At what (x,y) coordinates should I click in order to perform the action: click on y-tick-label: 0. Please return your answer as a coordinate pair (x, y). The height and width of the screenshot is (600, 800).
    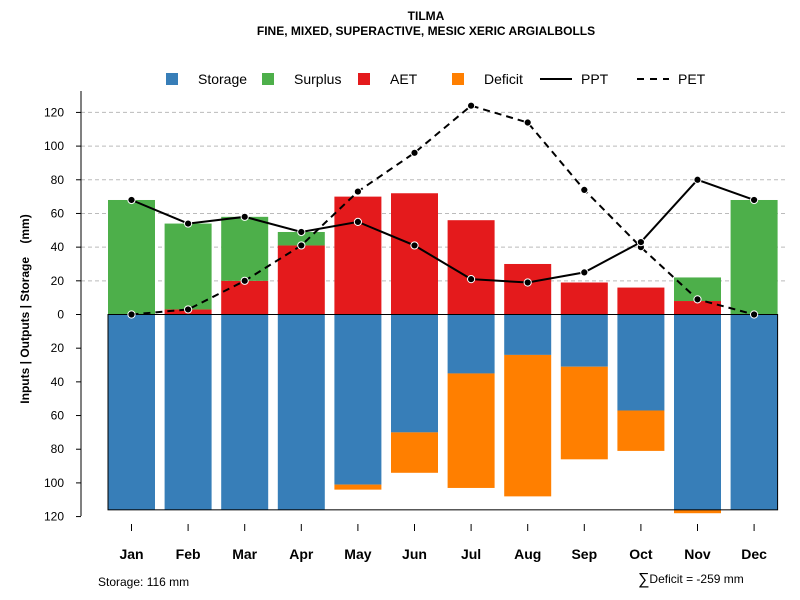
    Looking at the image, I should click on (60, 315).